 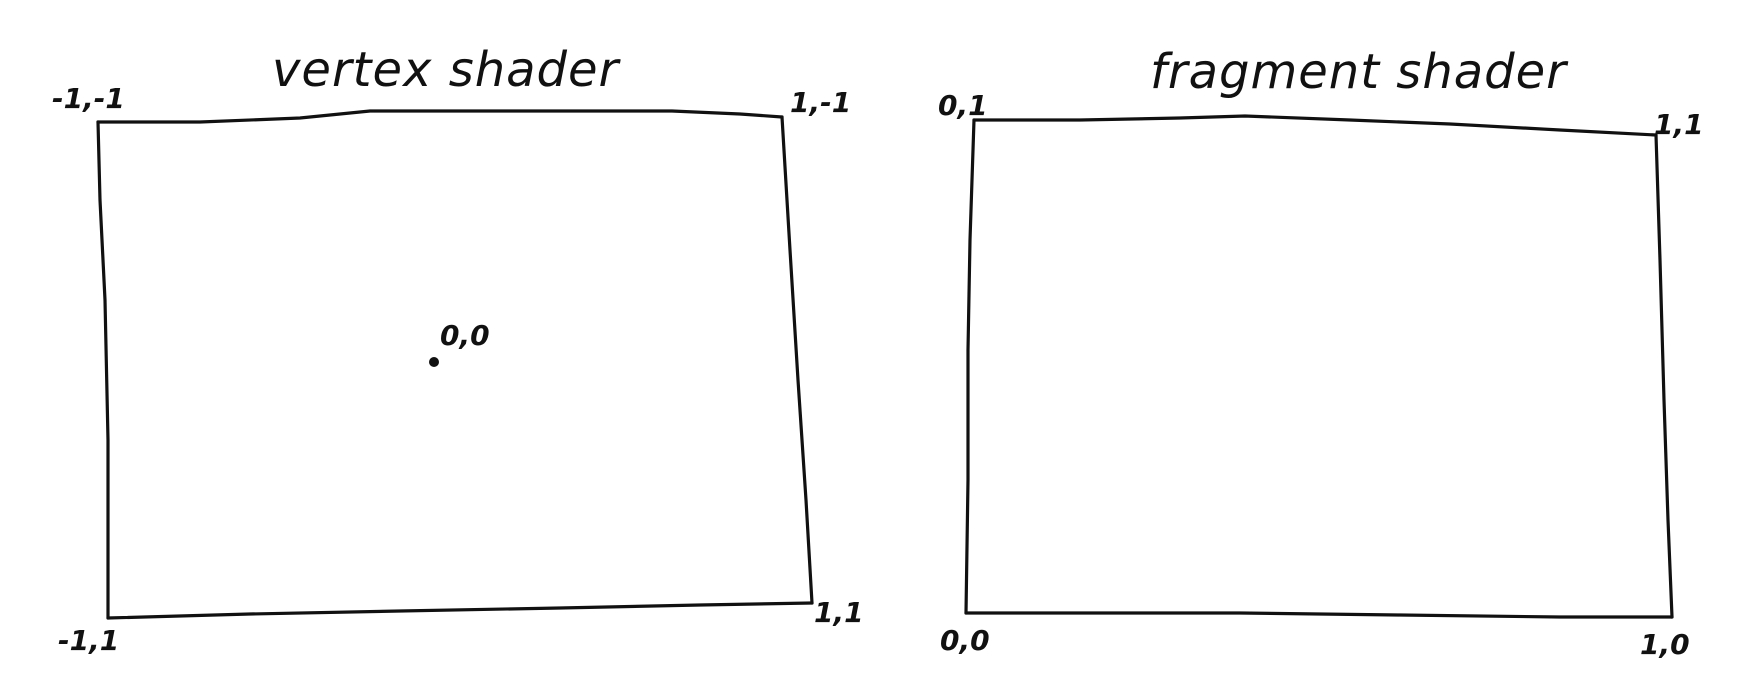 What do you see at coordinates (839, 612) in the screenshot?
I see `vertex-corner-bottom-right-label: 1,1` at bounding box center [839, 612].